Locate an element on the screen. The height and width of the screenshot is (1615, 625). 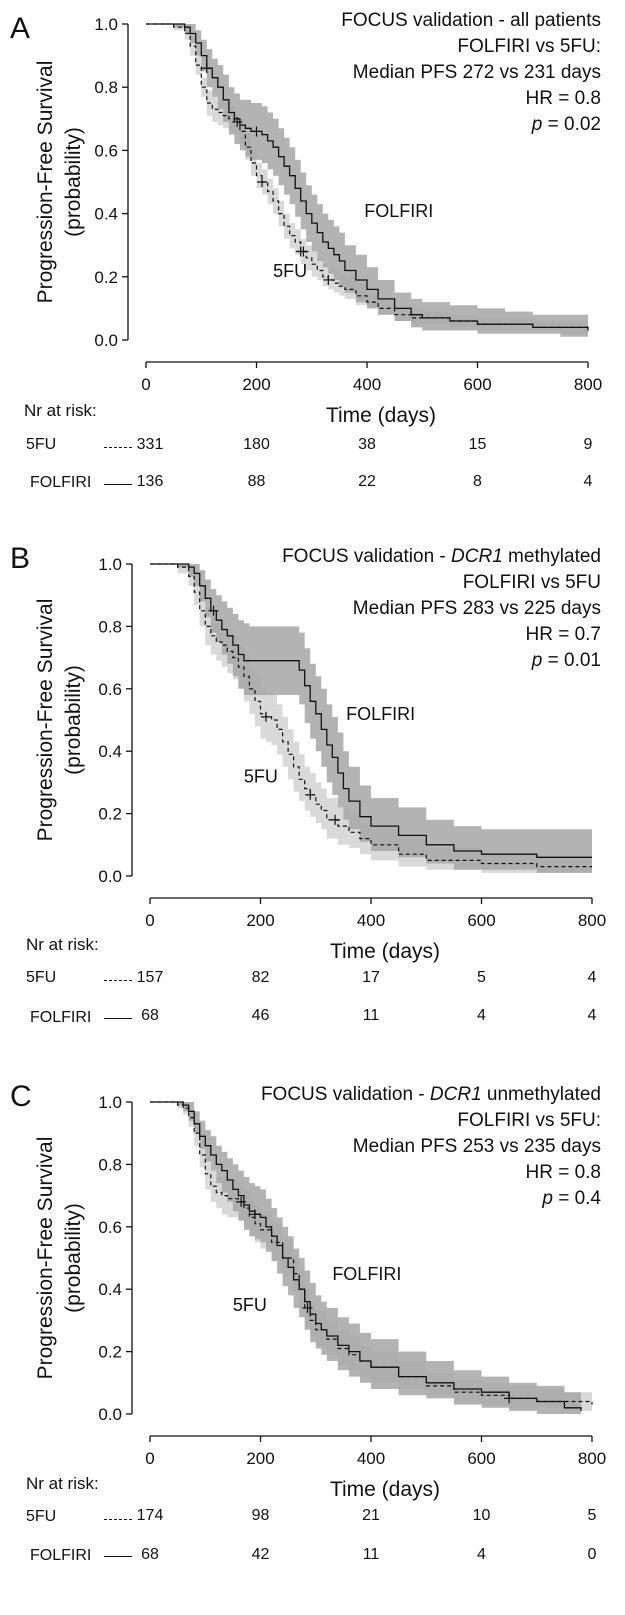
risk-row-label-folfiri: FOLFIRI is located at coordinates (61, 482).